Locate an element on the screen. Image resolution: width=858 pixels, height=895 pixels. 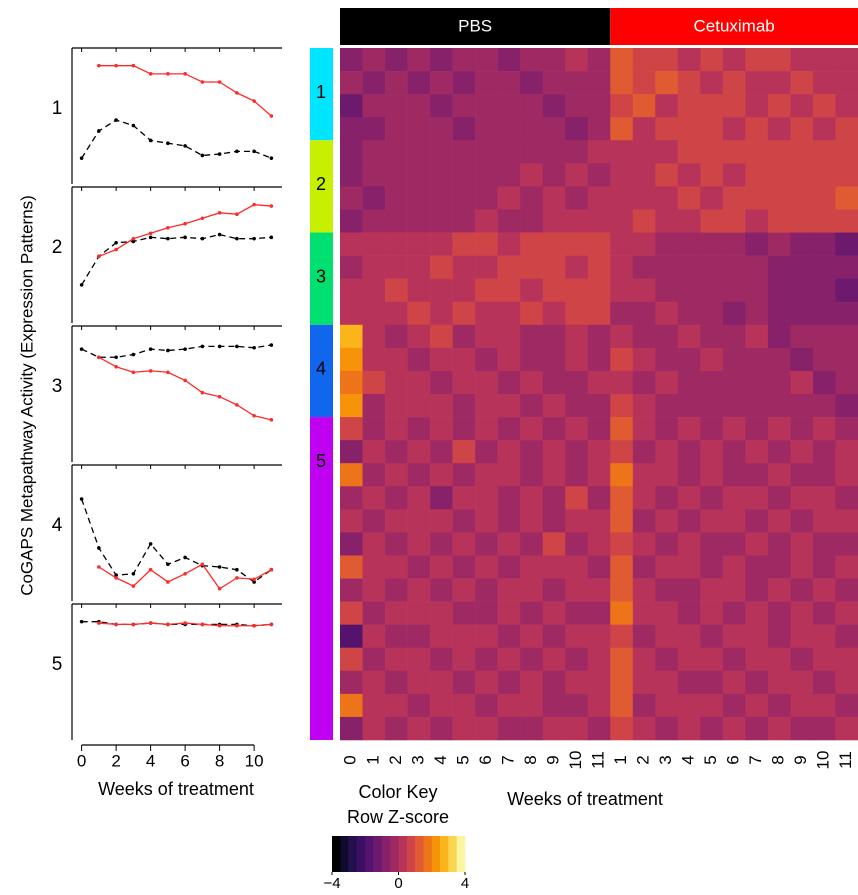
color-key-tick-label: −4 is located at coordinates (331, 883).